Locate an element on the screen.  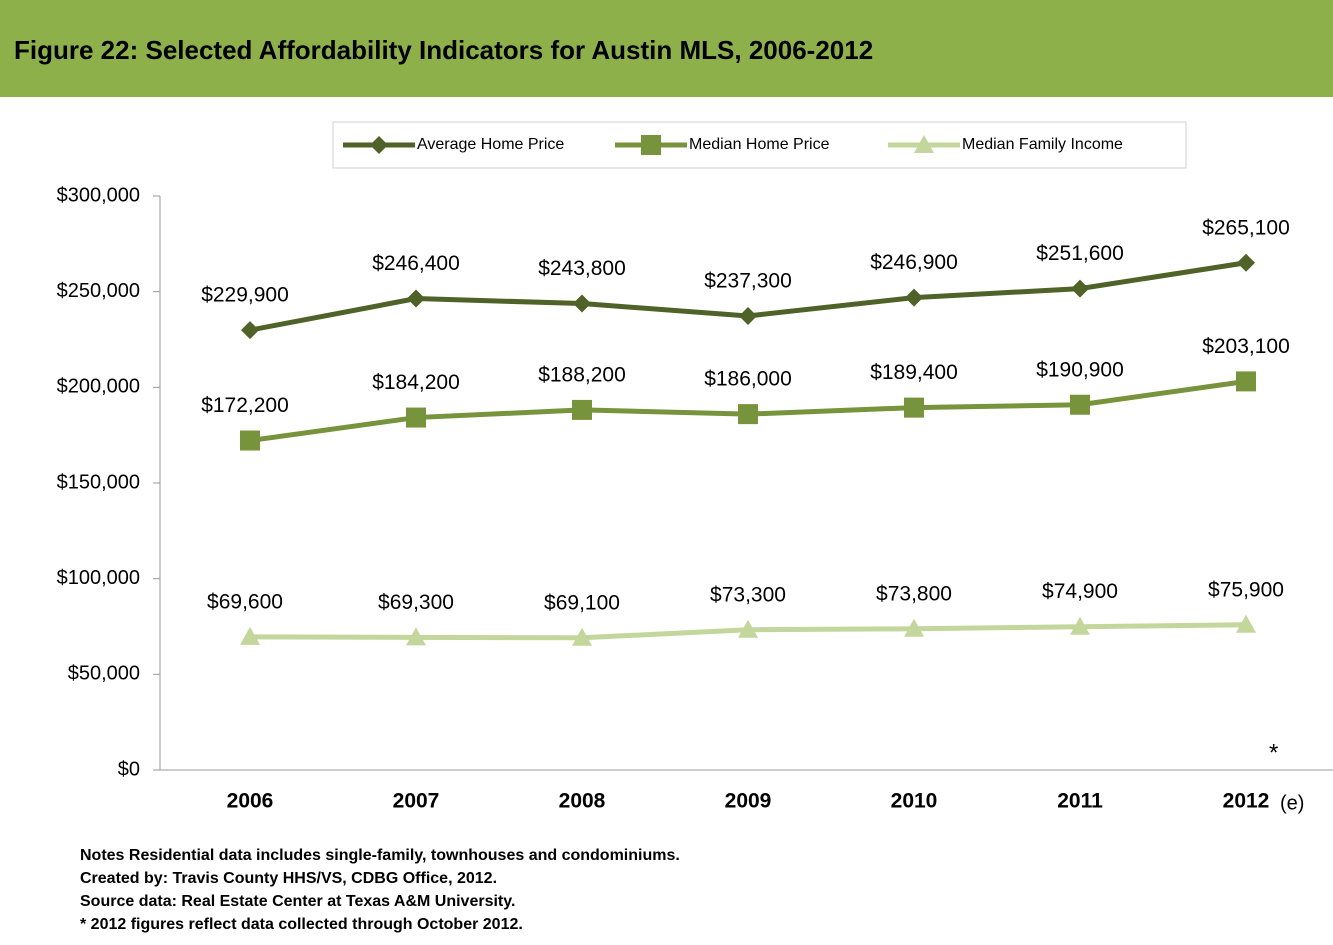
x-tick-label: 2007 is located at coordinates (416, 801).